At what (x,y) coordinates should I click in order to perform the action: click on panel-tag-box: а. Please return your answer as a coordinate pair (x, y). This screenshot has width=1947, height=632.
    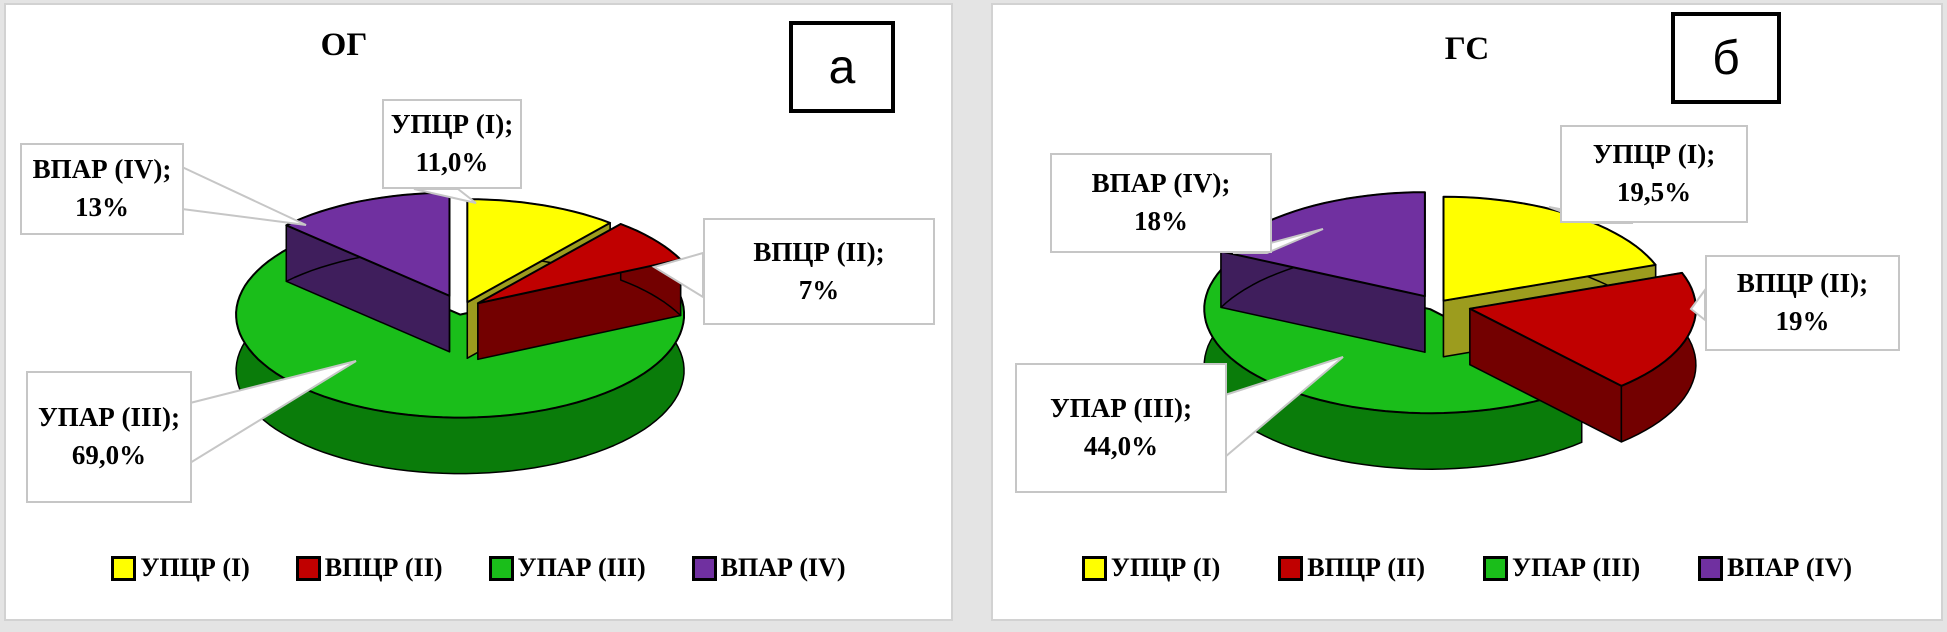
    Looking at the image, I should click on (842, 67).